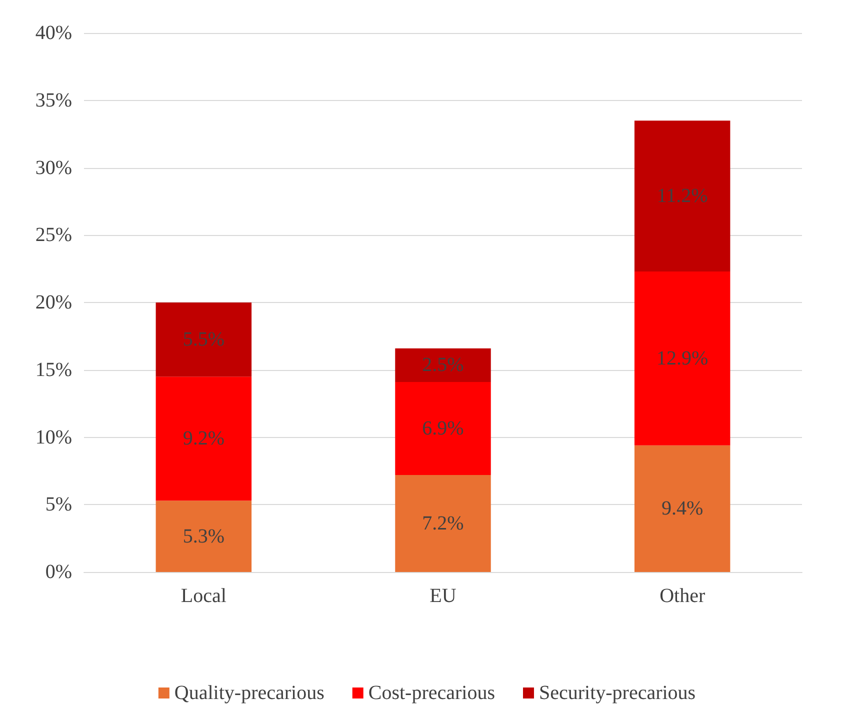  What do you see at coordinates (53, 167) in the screenshot?
I see `y-tick-label: 30%` at bounding box center [53, 167].